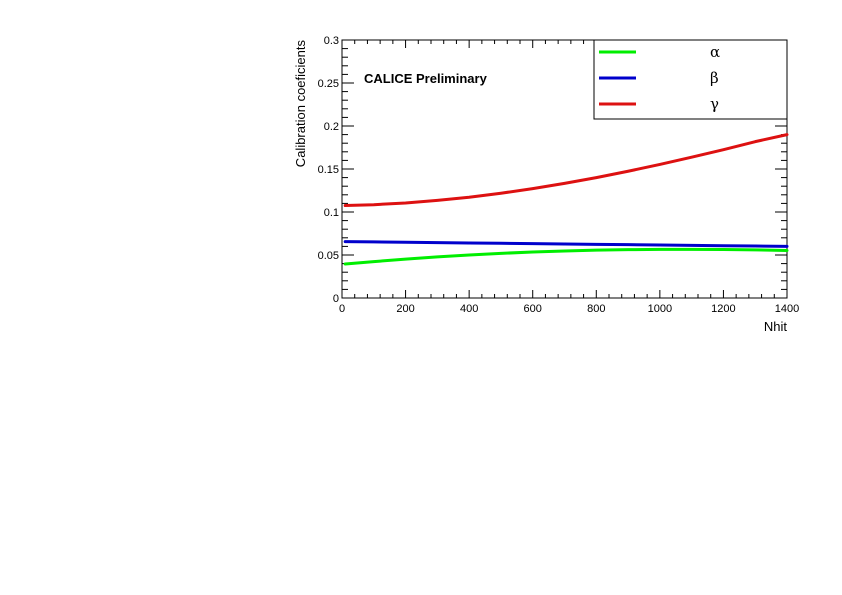  What do you see at coordinates (405, 309) in the screenshot?
I see `x-tick-label: 200` at bounding box center [405, 309].